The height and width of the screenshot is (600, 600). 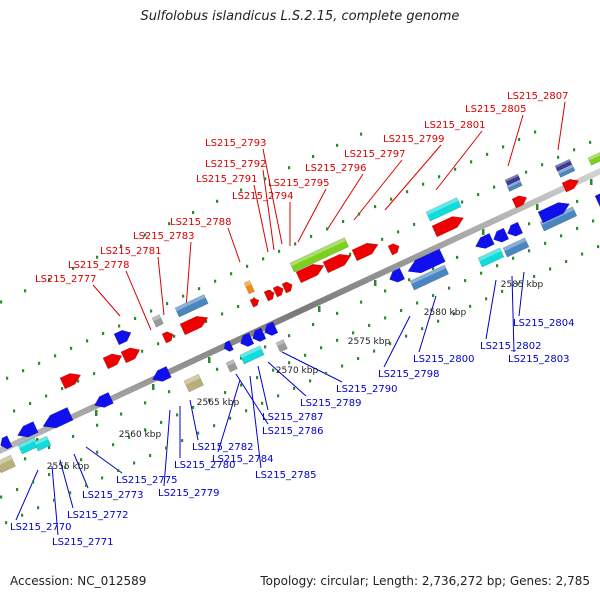 I want to click on forward-gene-label: LS215_2793, so click(x=235, y=143).